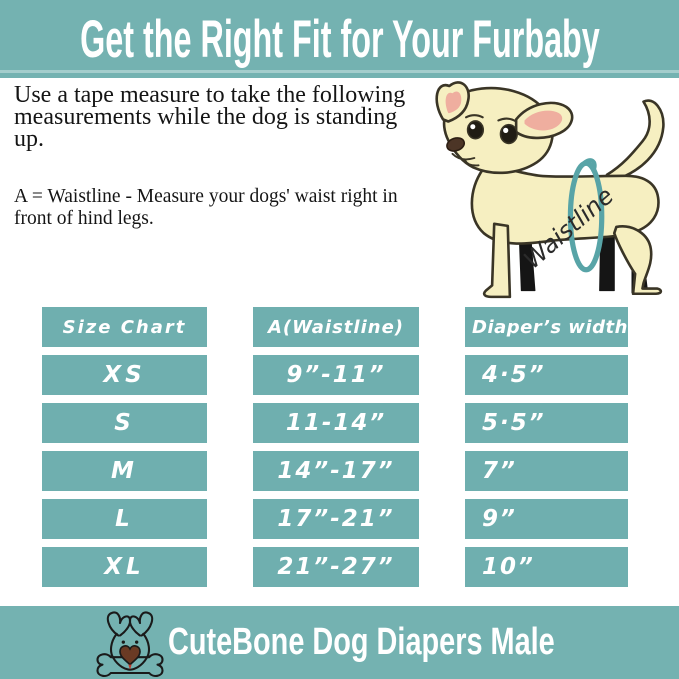 This screenshot has width=679, height=679. Describe the element at coordinates (336, 423) in the screenshot. I see `table-cell-waistline: 11-14”` at that location.